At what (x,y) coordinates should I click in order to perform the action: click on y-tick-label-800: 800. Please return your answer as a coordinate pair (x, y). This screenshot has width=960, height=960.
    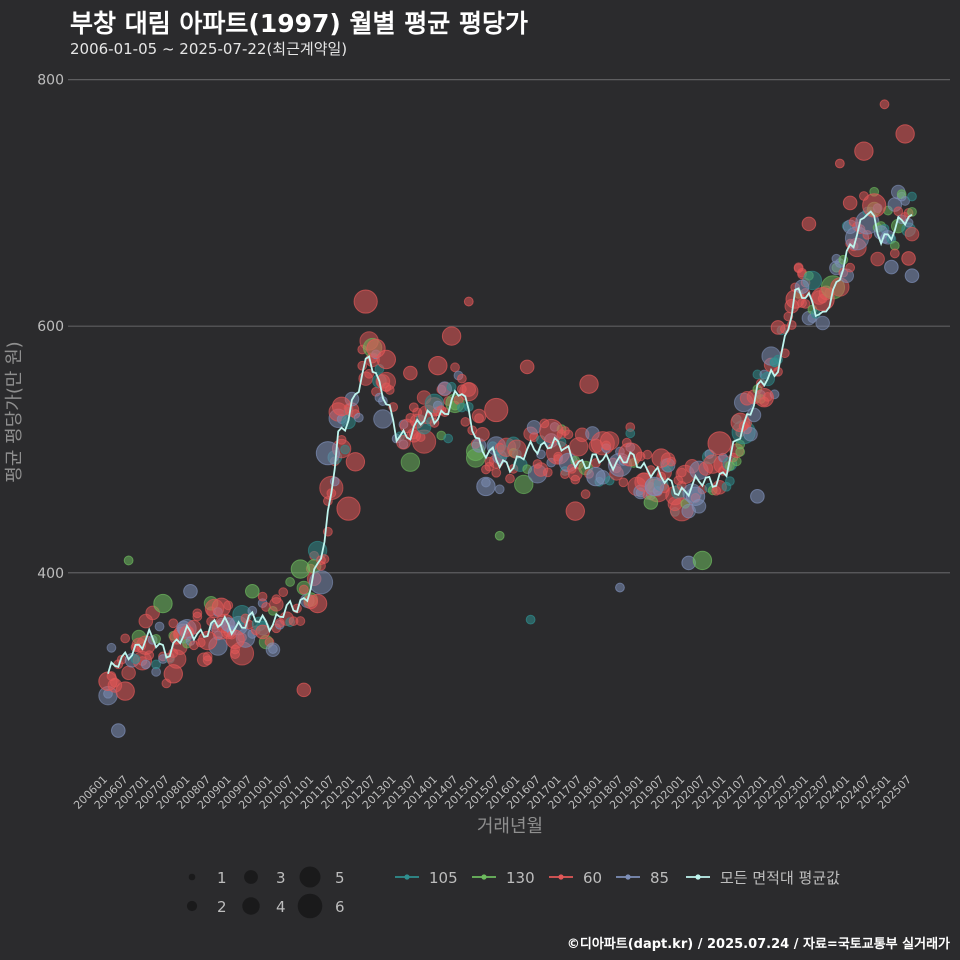
    Looking at the image, I should click on (50, 81).